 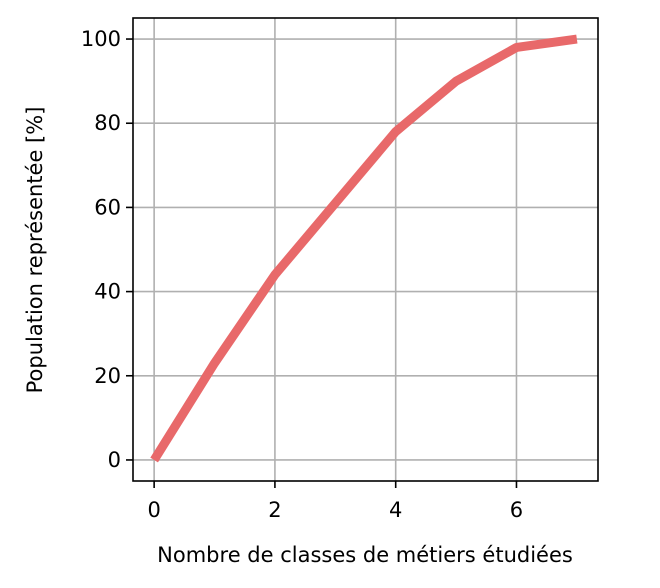 I want to click on y-tick-label: 100, so click(x=101, y=39).